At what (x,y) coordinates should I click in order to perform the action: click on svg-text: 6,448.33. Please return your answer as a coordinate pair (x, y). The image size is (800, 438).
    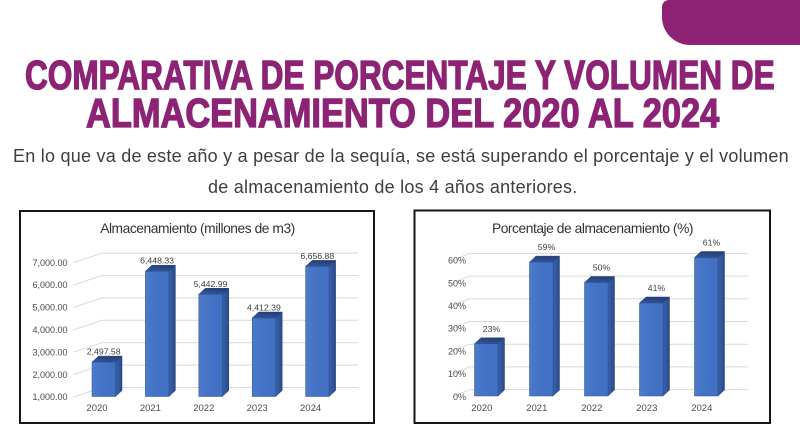
    Looking at the image, I should click on (157, 261).